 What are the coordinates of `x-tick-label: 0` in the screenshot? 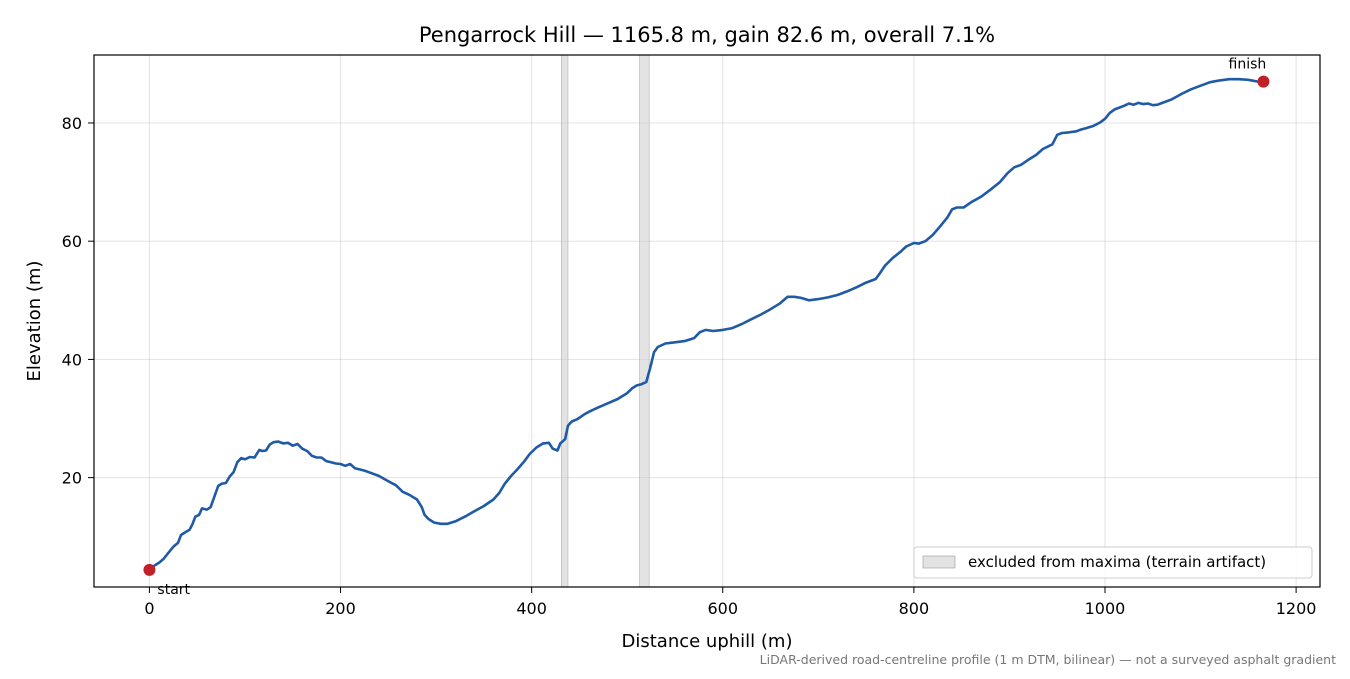 It's located at (149, 608).